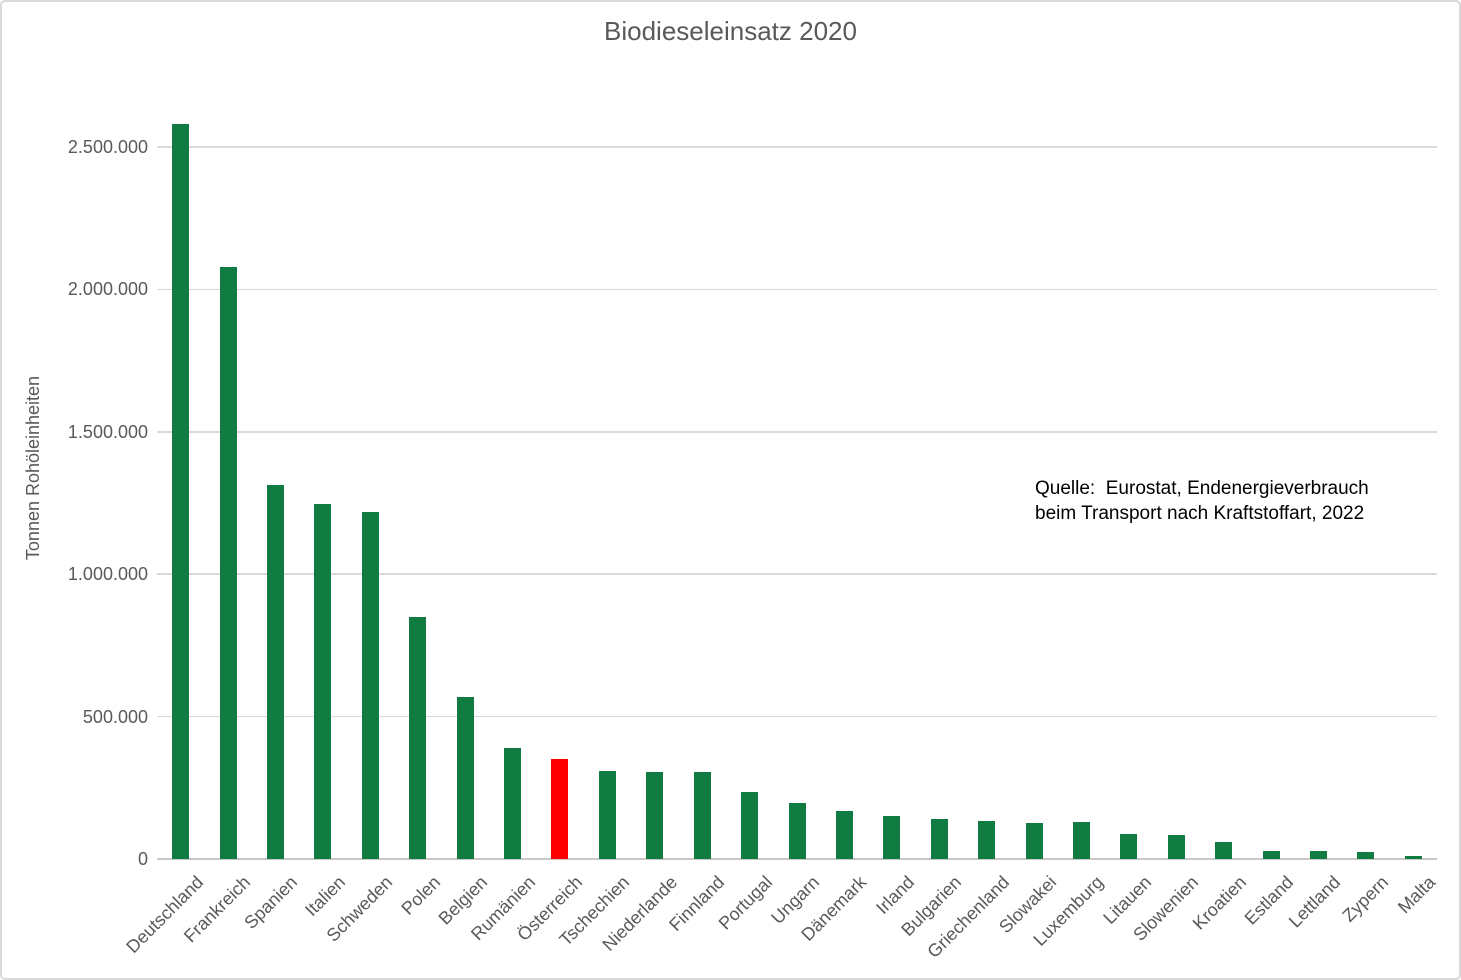 This screenshot has width=1461, height=980. What do you see at coordinates (1034, 840) in the screenshot?
I see `bar-slowakei` at bounding box center [1034, 840].